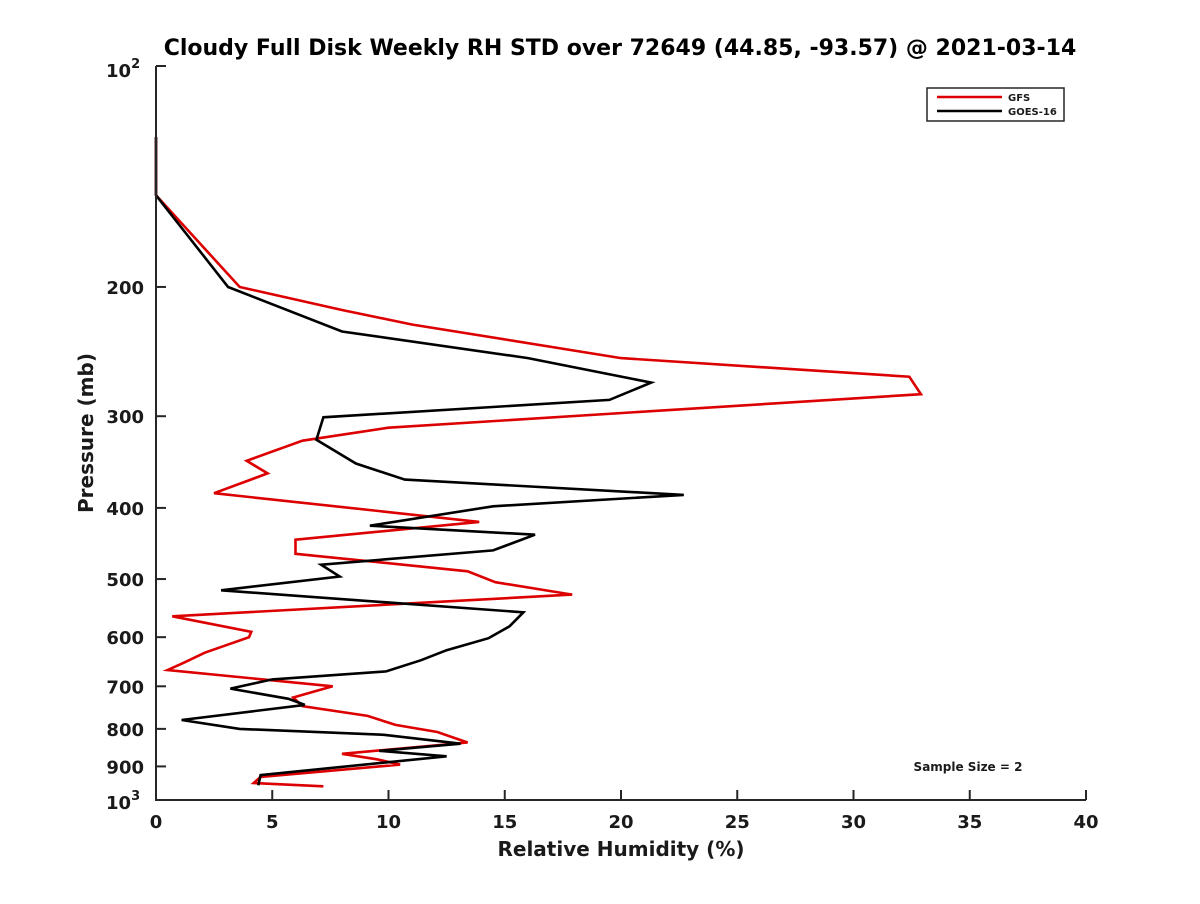  Describe the element at coordinates (737, 822) in the screenshot. I see `x-tick-label-5: 25` at that location.